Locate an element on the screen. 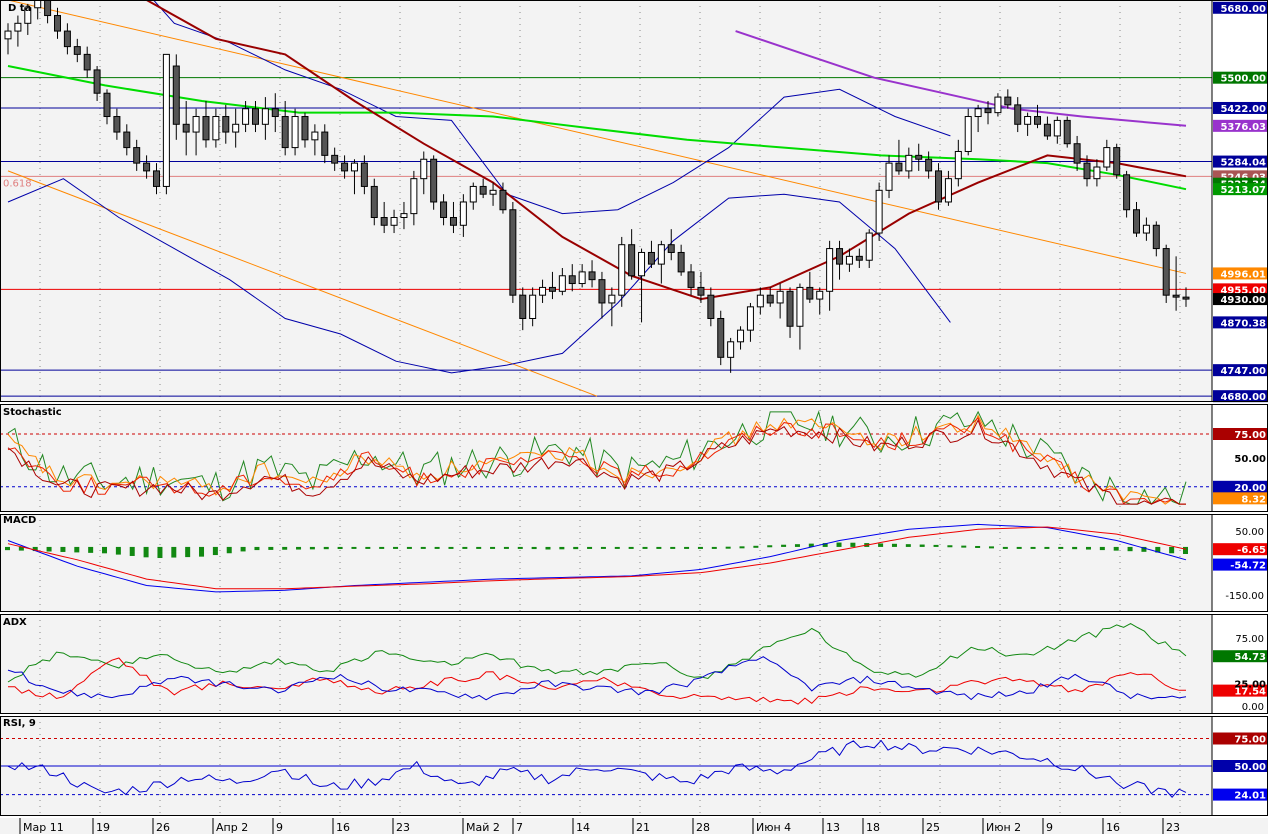 The height and width of the screenshot is (834, 1268). rsi-tag-label: 50.00 is located at coordinates (1250, 767).